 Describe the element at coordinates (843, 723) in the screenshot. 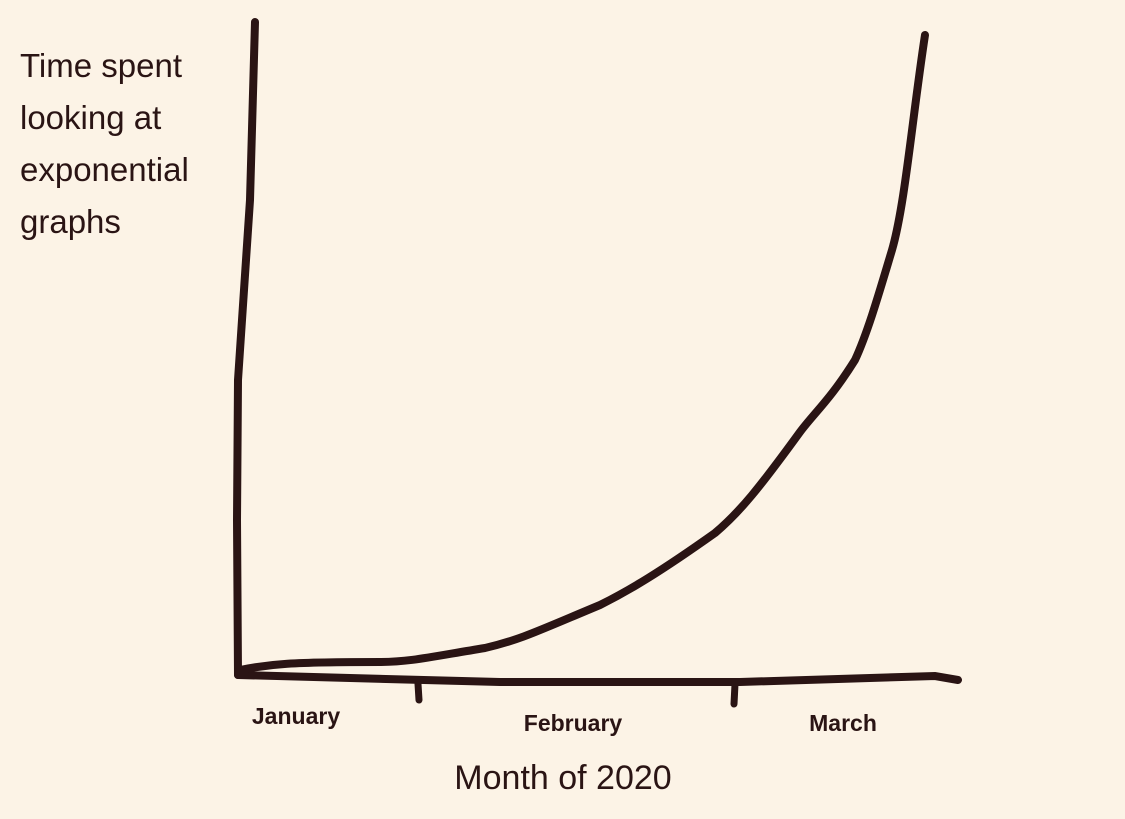

I see `x-tick-label: March` at that location.